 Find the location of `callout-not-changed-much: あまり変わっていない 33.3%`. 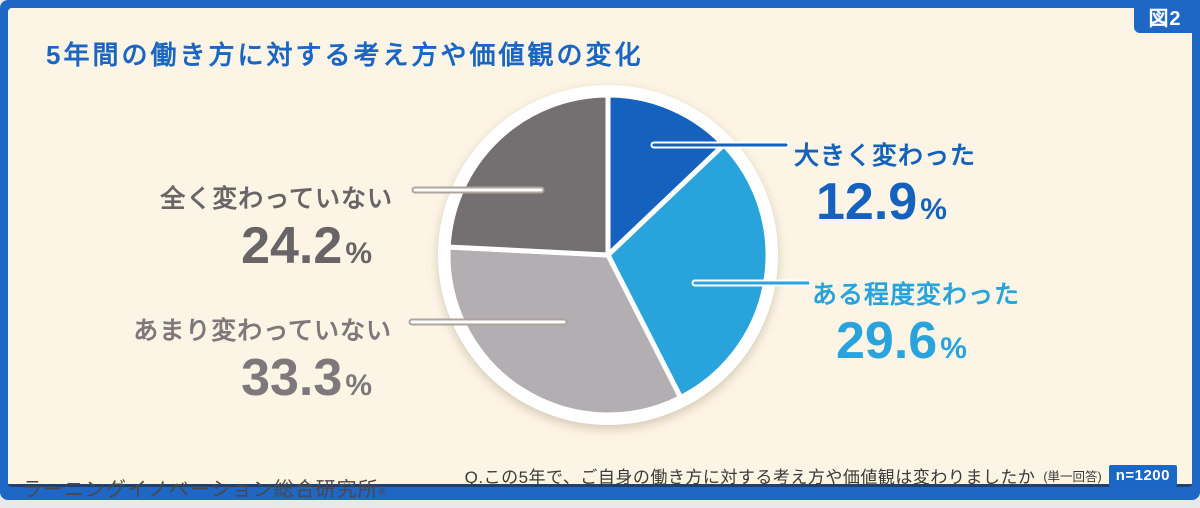

callout-not-changed-much: あまり変わっていない 33.3% is located at coordinates (262, 357).